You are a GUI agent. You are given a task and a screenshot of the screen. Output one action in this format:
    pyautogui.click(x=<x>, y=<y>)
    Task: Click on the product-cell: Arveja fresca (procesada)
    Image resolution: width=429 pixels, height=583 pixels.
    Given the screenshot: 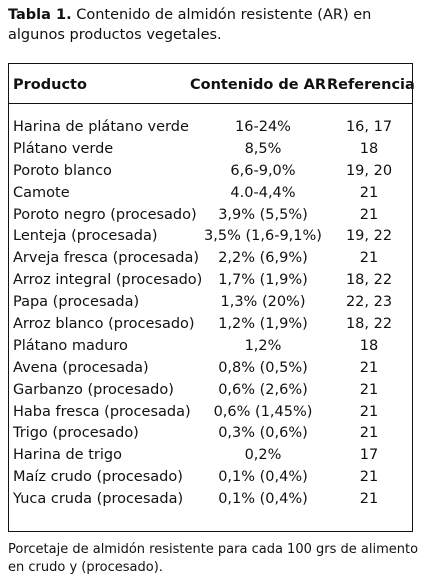 What is the action you would take?
    pyautogui.click(x=106, y=258)
    